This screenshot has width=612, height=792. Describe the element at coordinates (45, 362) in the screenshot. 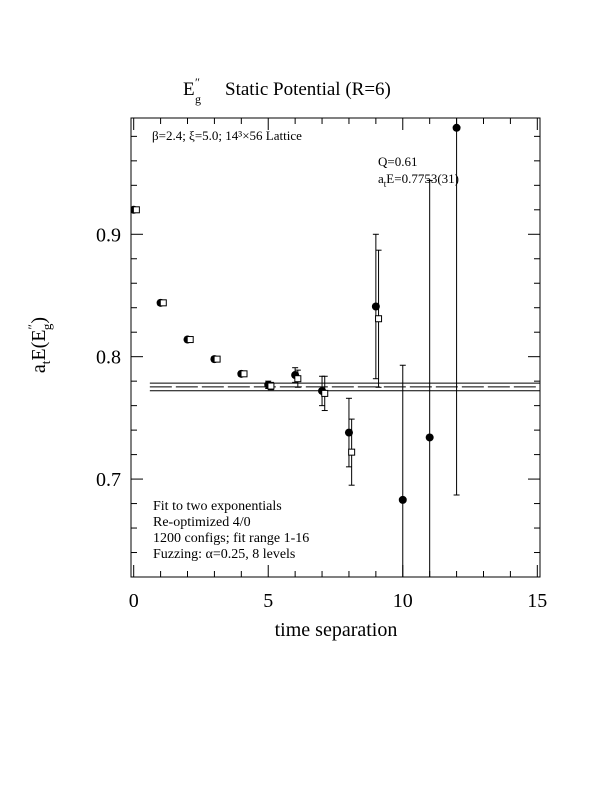

I see `y-label-sub: t` at that location.